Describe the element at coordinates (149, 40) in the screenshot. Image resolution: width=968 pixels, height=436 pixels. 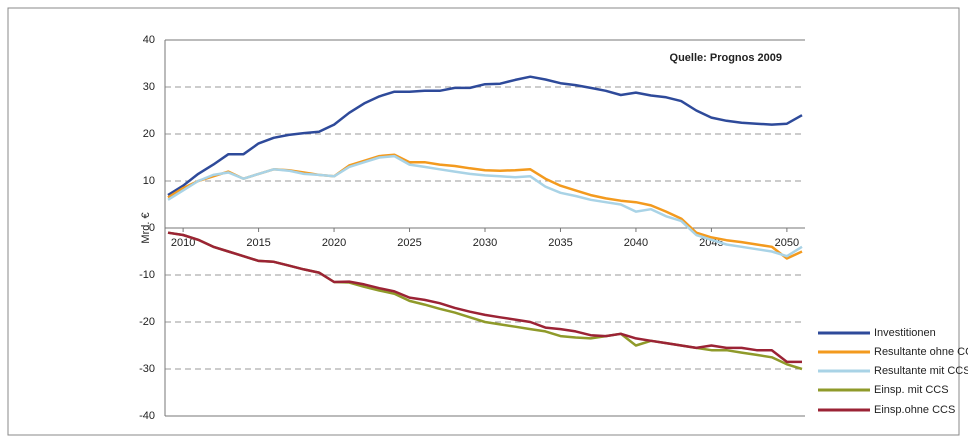
I see `y-tick-label: 40` at that location.